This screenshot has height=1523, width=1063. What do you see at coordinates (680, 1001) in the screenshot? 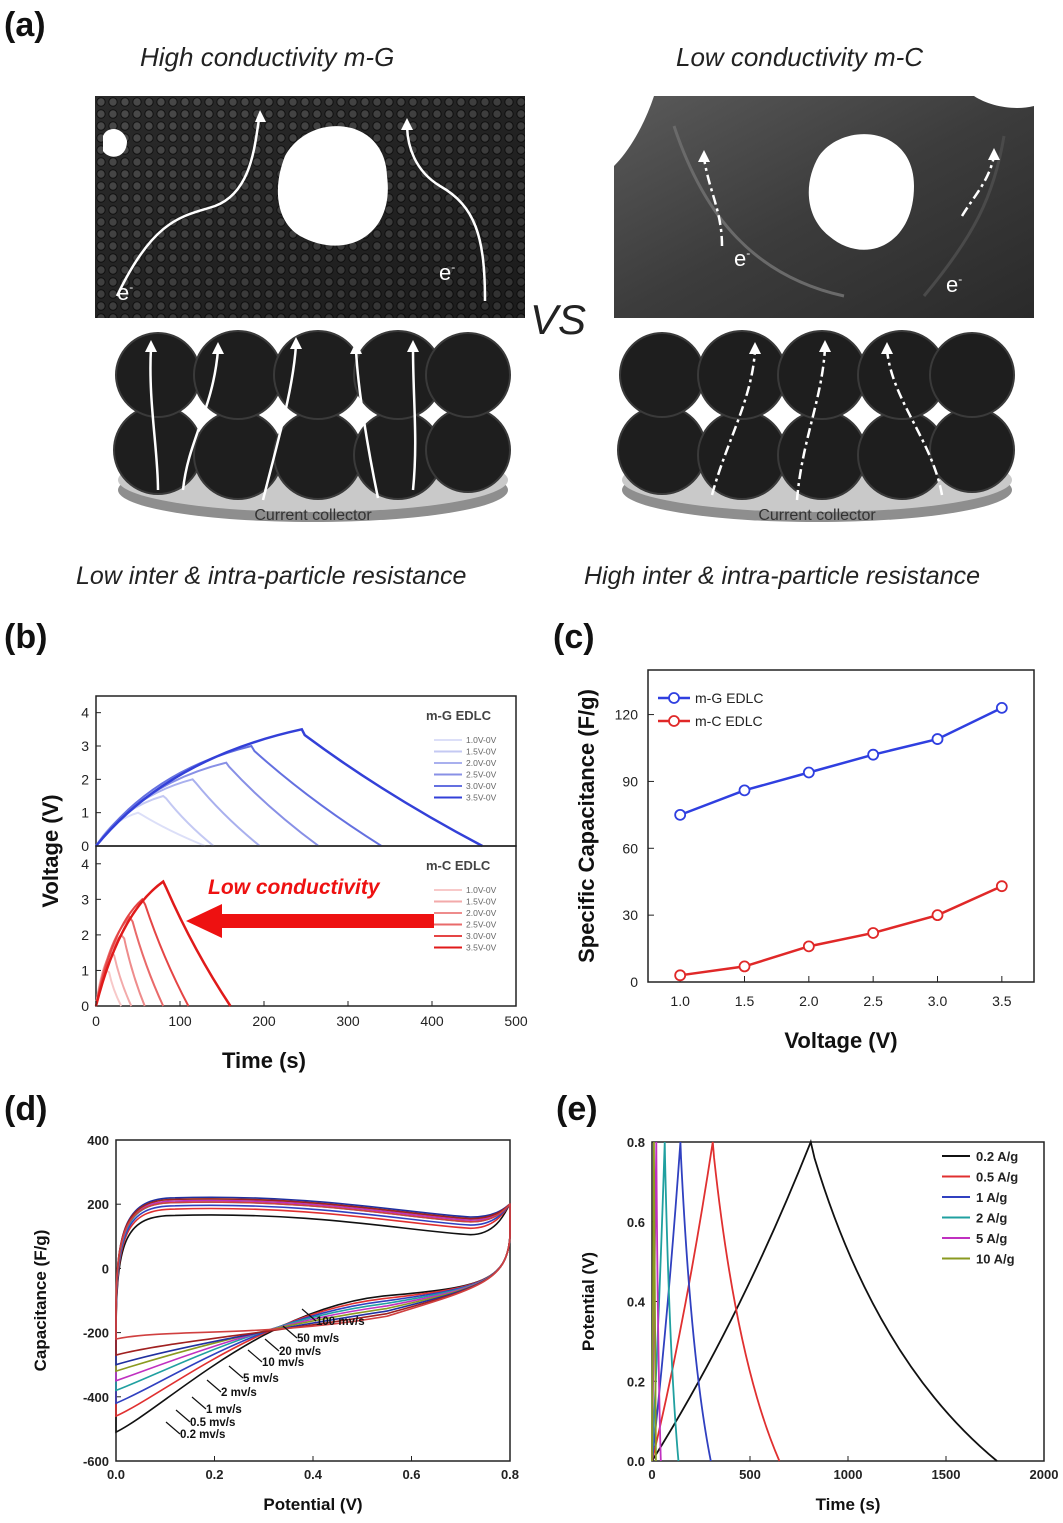
I see `chart-c-xtick-label: 1.0` at bounding box center [680, 1001].